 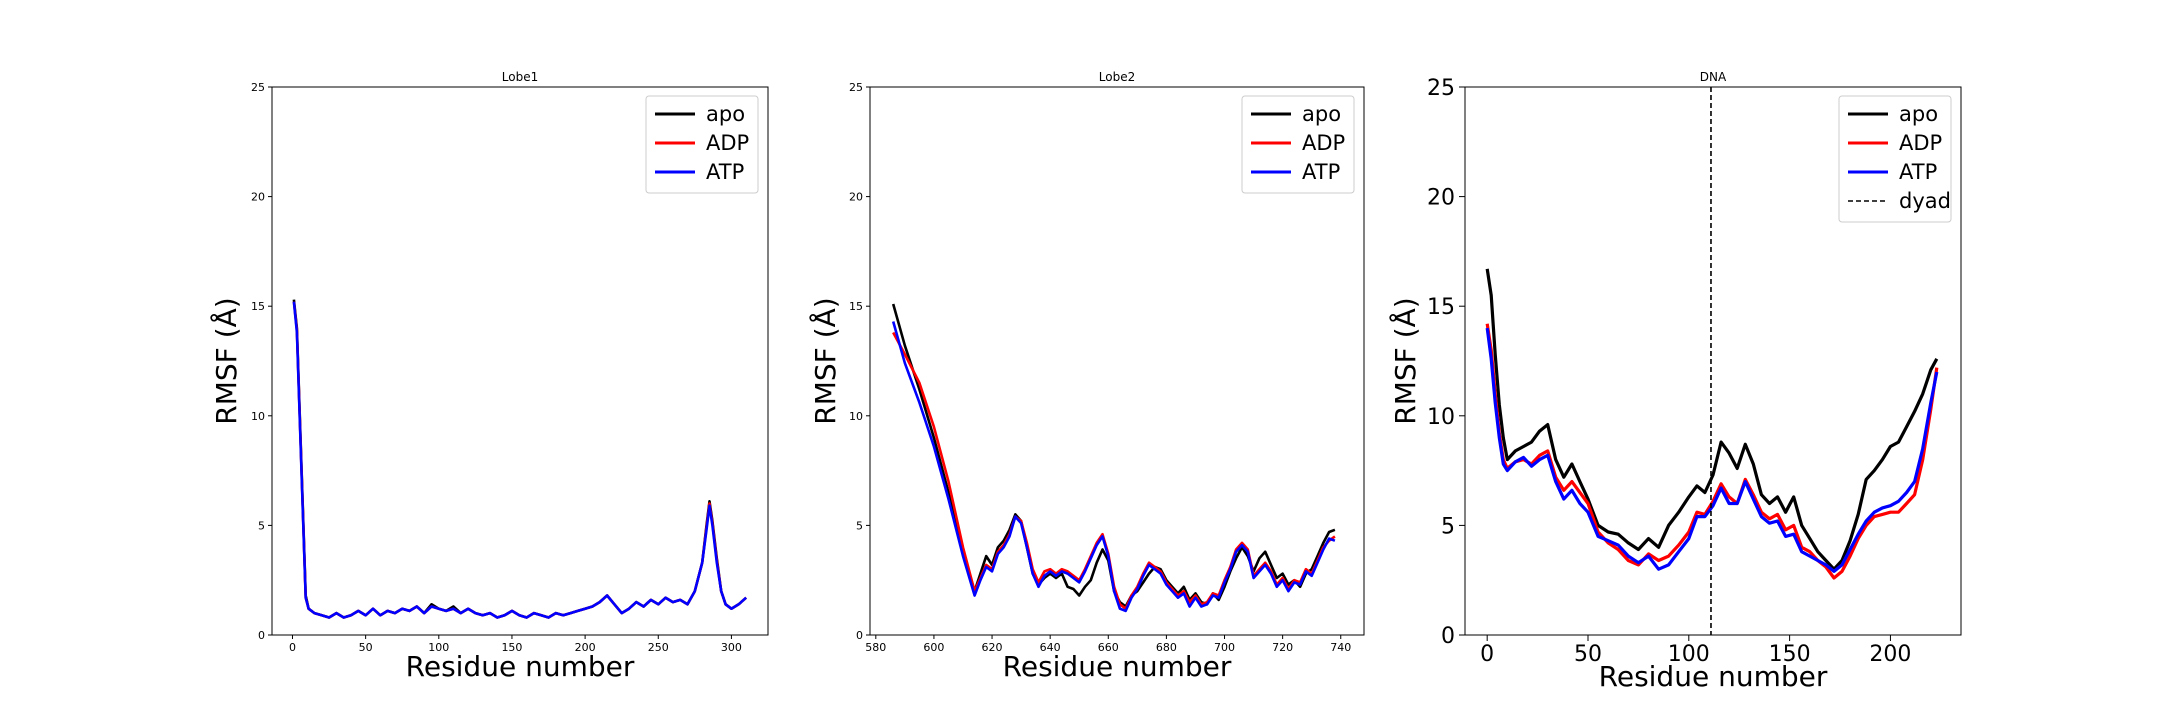 What do you see at coordinates (1117, 77) in the screenshot?
I see `chart-title: Lobe2` at bounding box center [1117, 77].